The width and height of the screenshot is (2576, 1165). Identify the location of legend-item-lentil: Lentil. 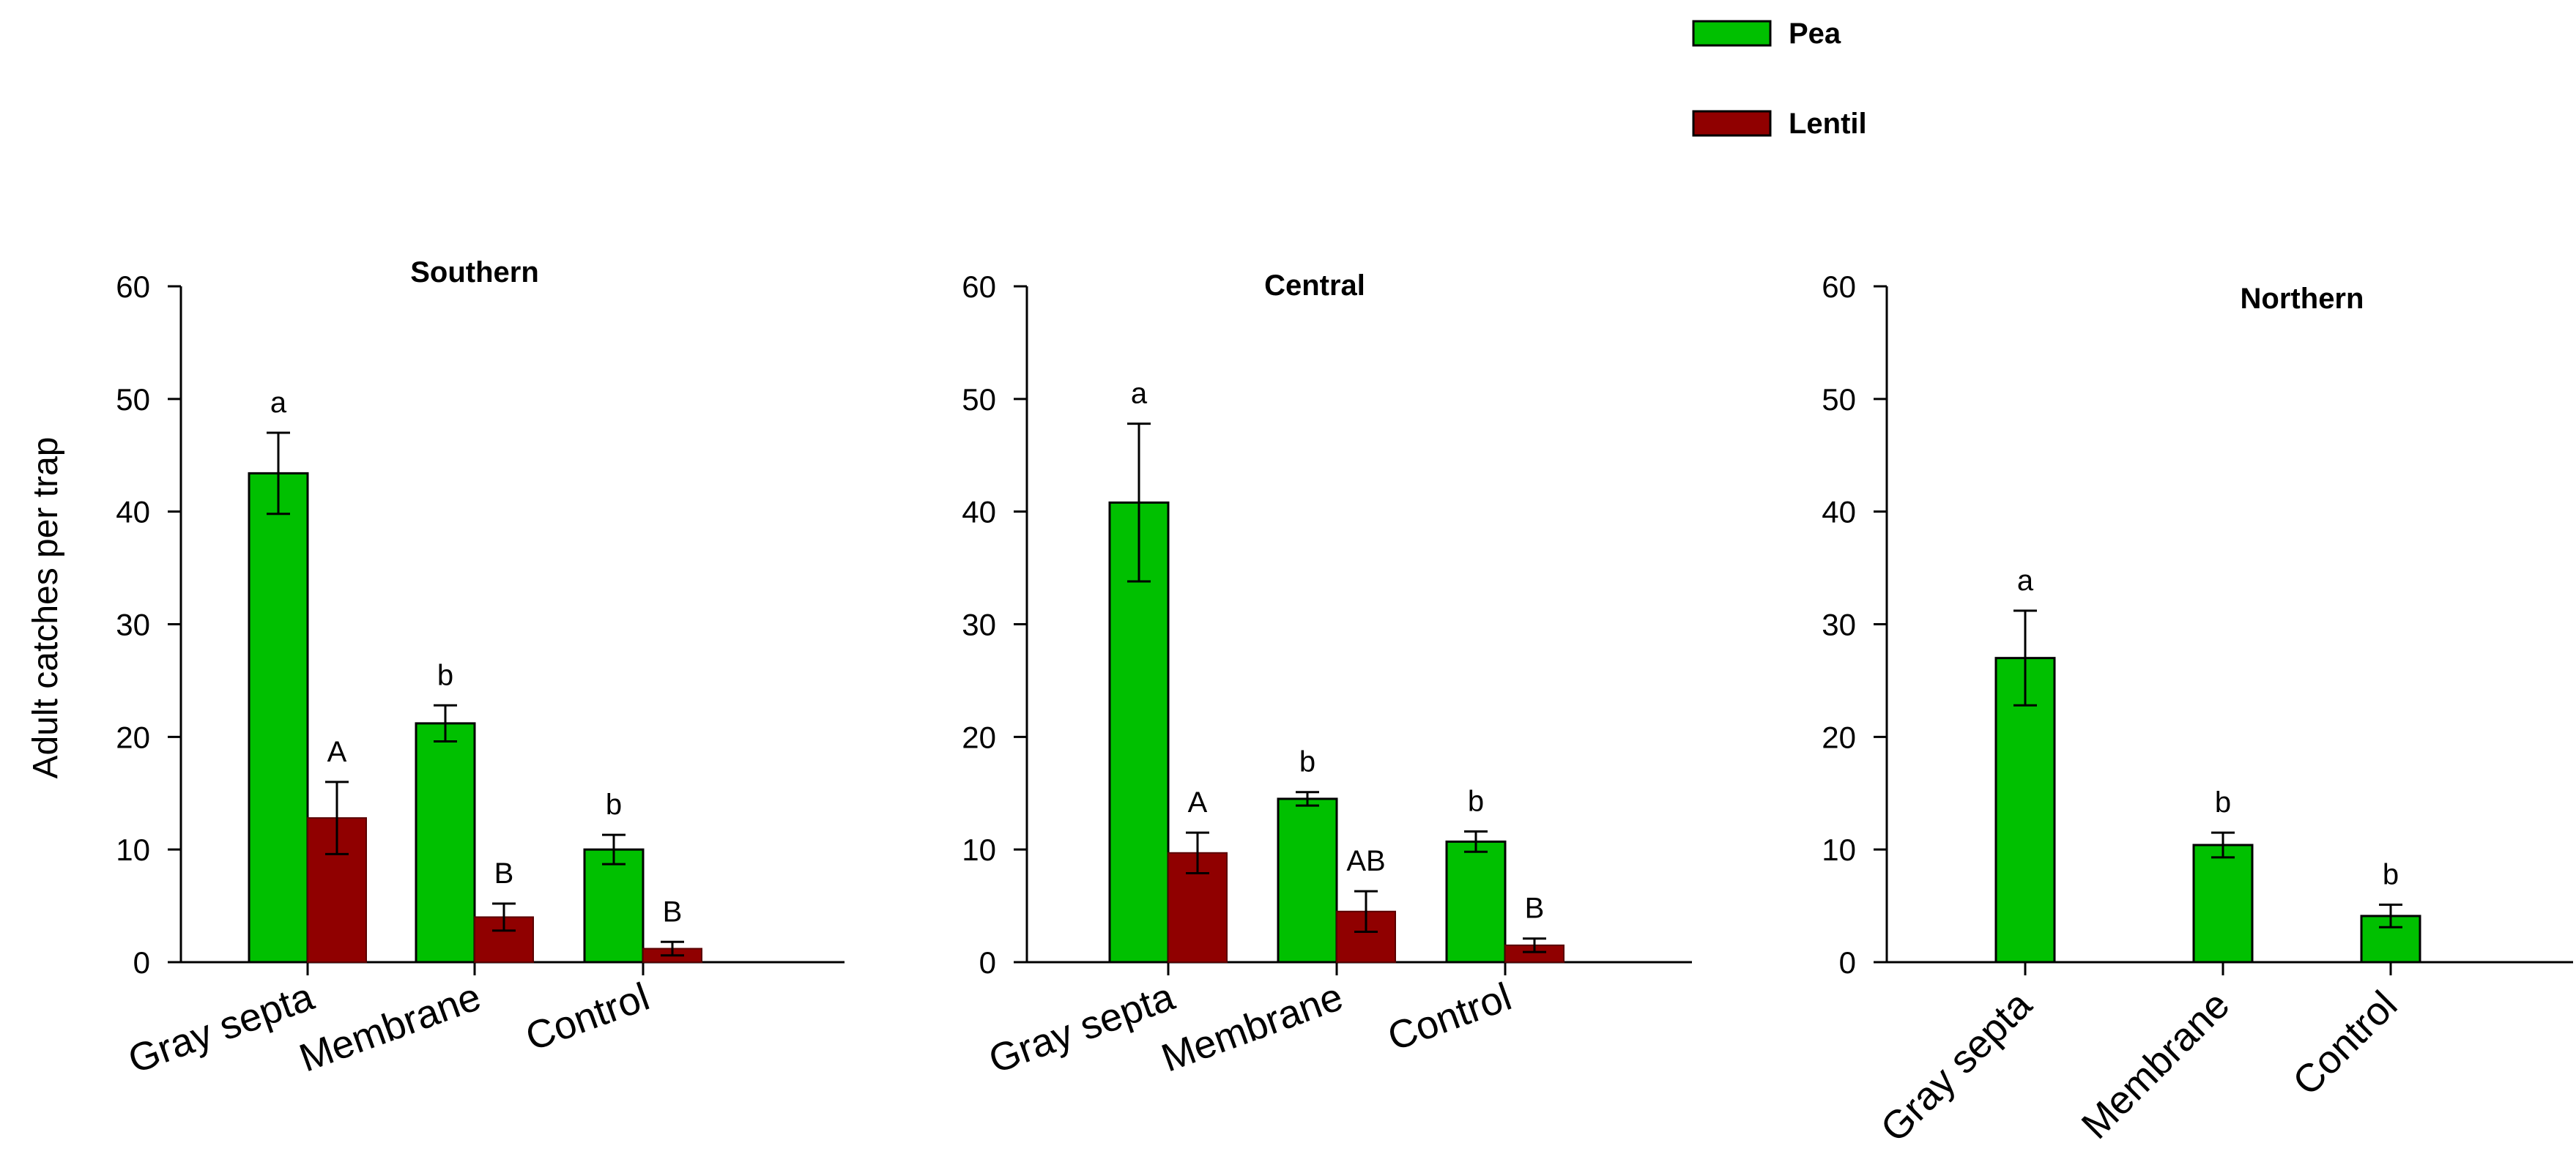
(1779, 124).